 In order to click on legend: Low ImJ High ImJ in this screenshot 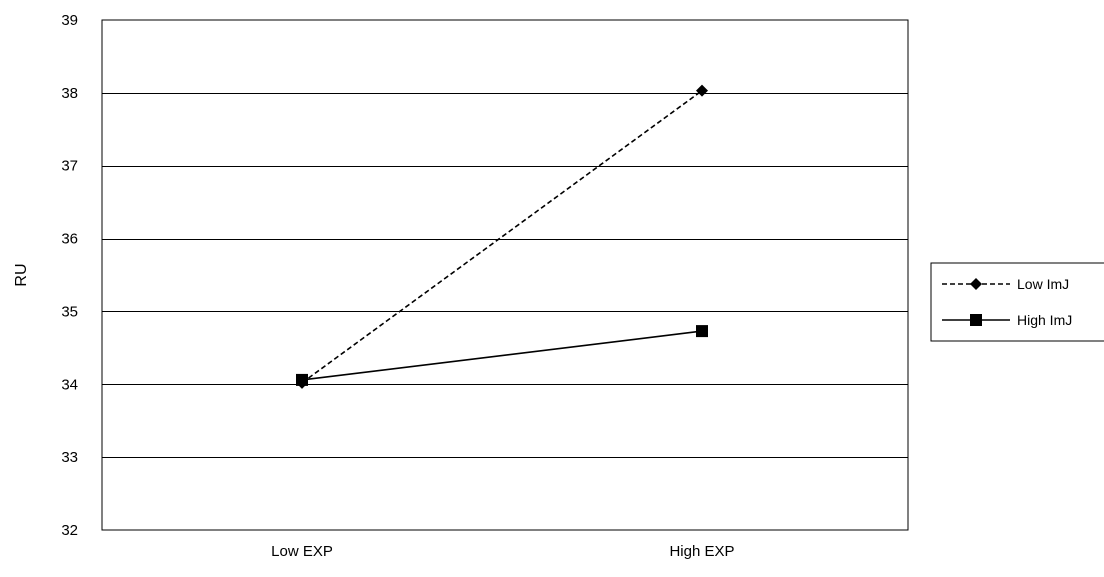, I will do `click(1017, 302)`.